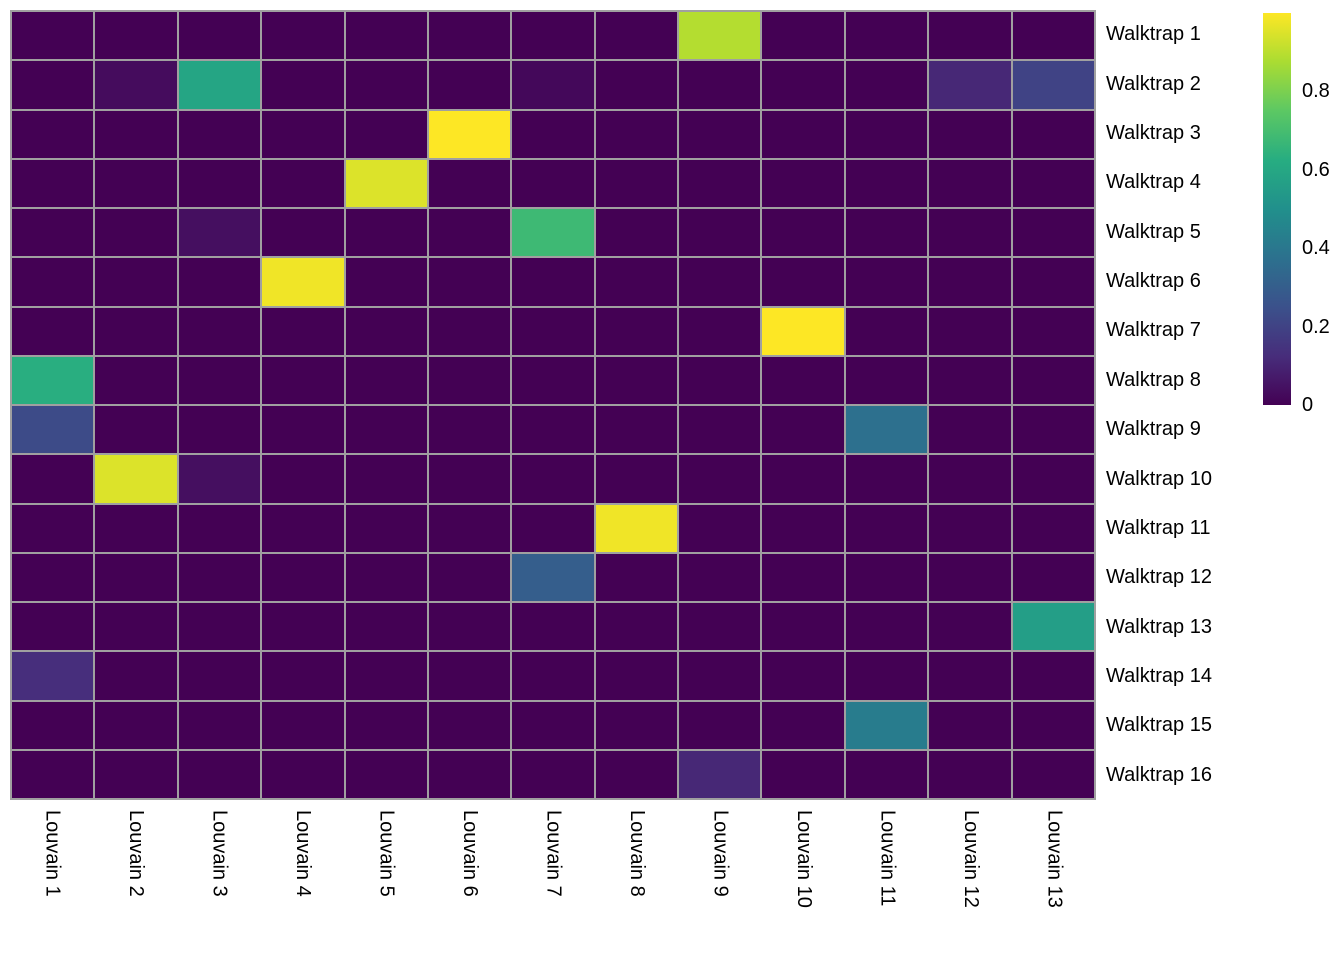  I want to click on row-label: Walktrap 16, so click(1159, 774).